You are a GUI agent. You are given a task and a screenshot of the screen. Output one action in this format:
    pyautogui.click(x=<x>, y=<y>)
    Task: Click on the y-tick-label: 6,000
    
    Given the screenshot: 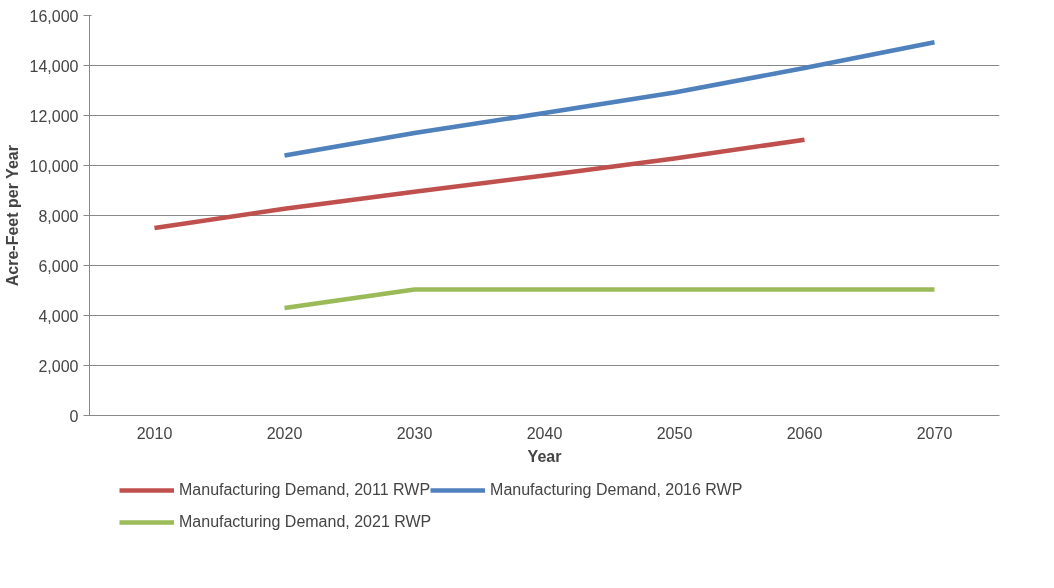 What is the action you would take?
    pyautogui.click(x=58, y=266)
    